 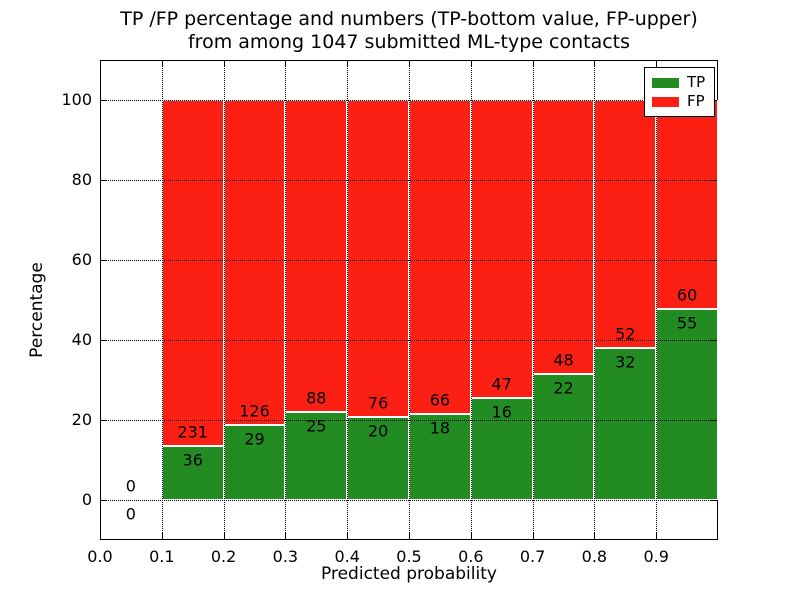 I want to click on v-gridline-0.6, so click(x=471, y=300).